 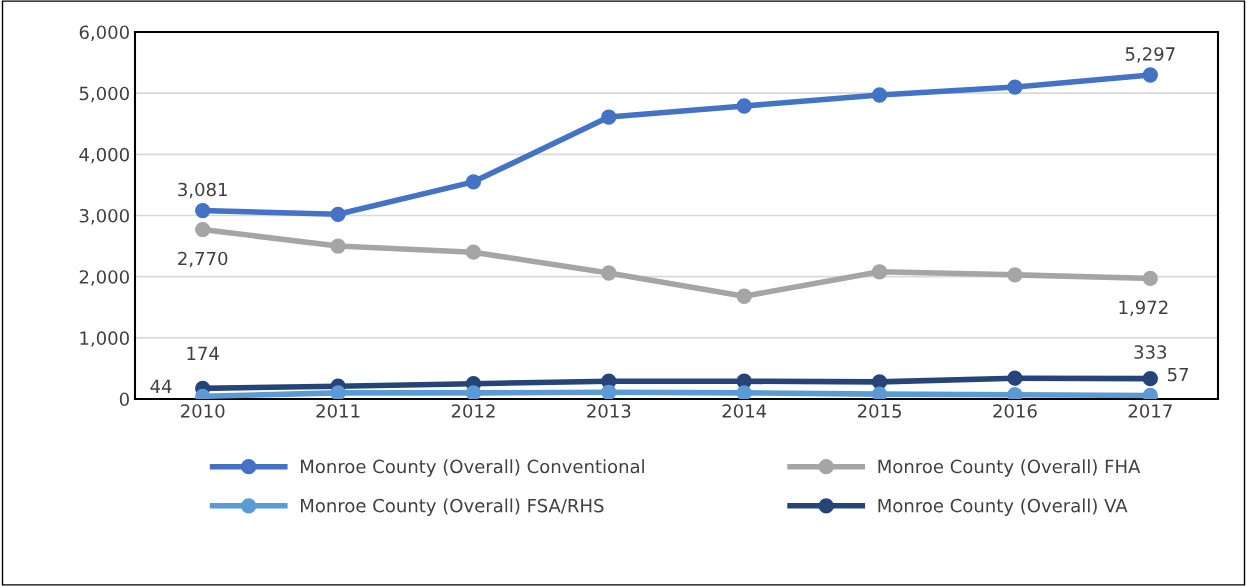 I want to click on x-tick-label: 2014, so click(x=744, y=411).